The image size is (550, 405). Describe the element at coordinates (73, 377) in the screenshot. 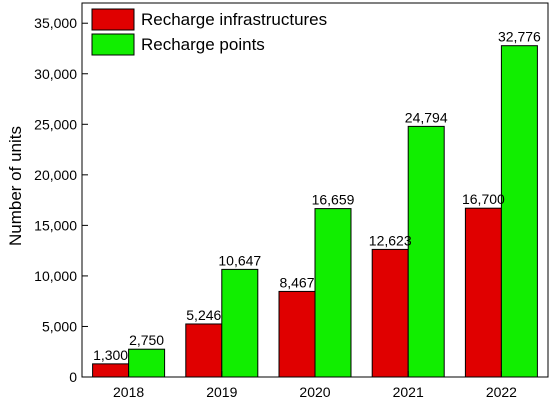

I see `y-tick-label: 0` at that location.